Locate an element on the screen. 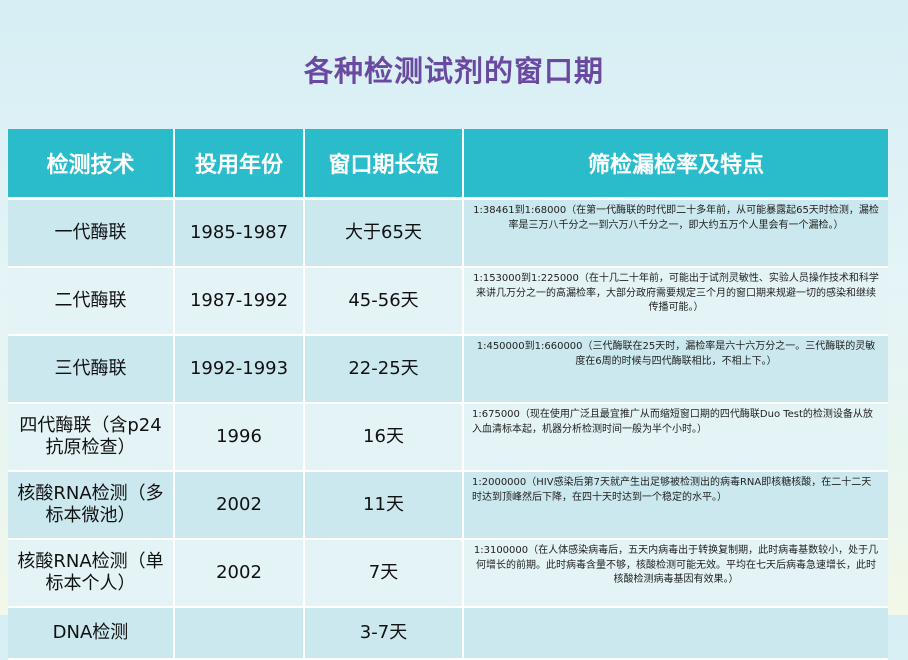 This screenshot has width=908, height=660. cell-window: 大于65天 is located at coordinates (384, 233).